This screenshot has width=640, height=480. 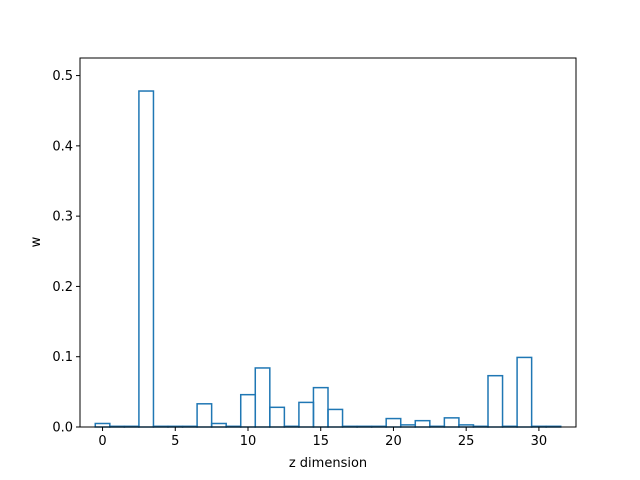 I want to click on x-axis-label: z dimension, so click(x=328, y=463).